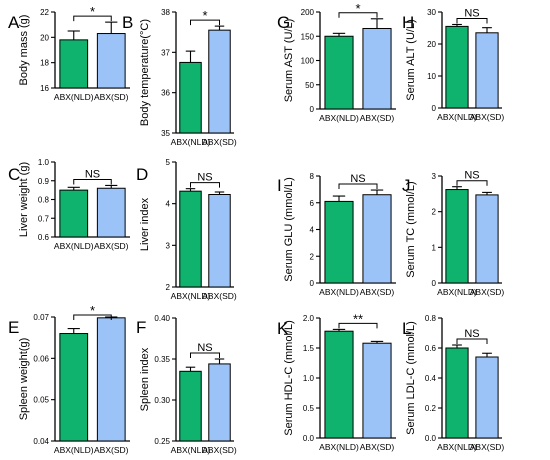 Image resolution: width=550 pixels, height=460 pixels. What do you see at coordinates (431, 76) in the screenshot?
I see `y-tick-label: 10` at bounding box center [431, 76].